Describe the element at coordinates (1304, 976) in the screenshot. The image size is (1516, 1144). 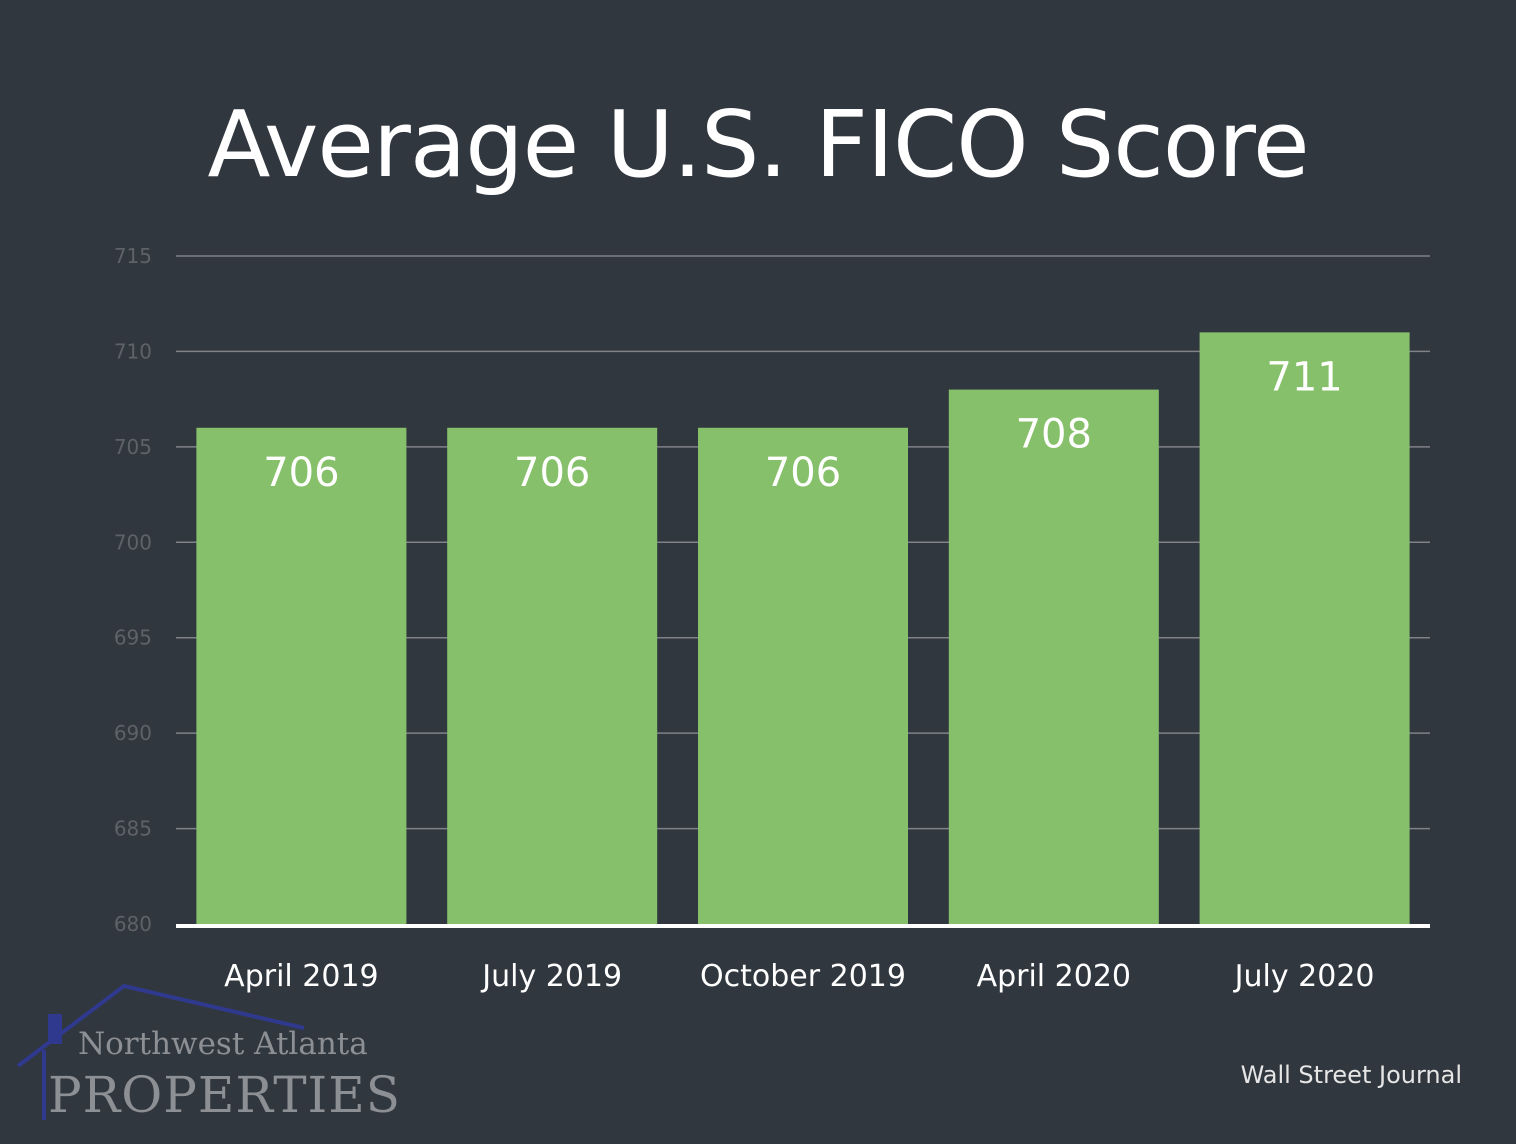
I see `x-category-label-5: July 2020` at that location.